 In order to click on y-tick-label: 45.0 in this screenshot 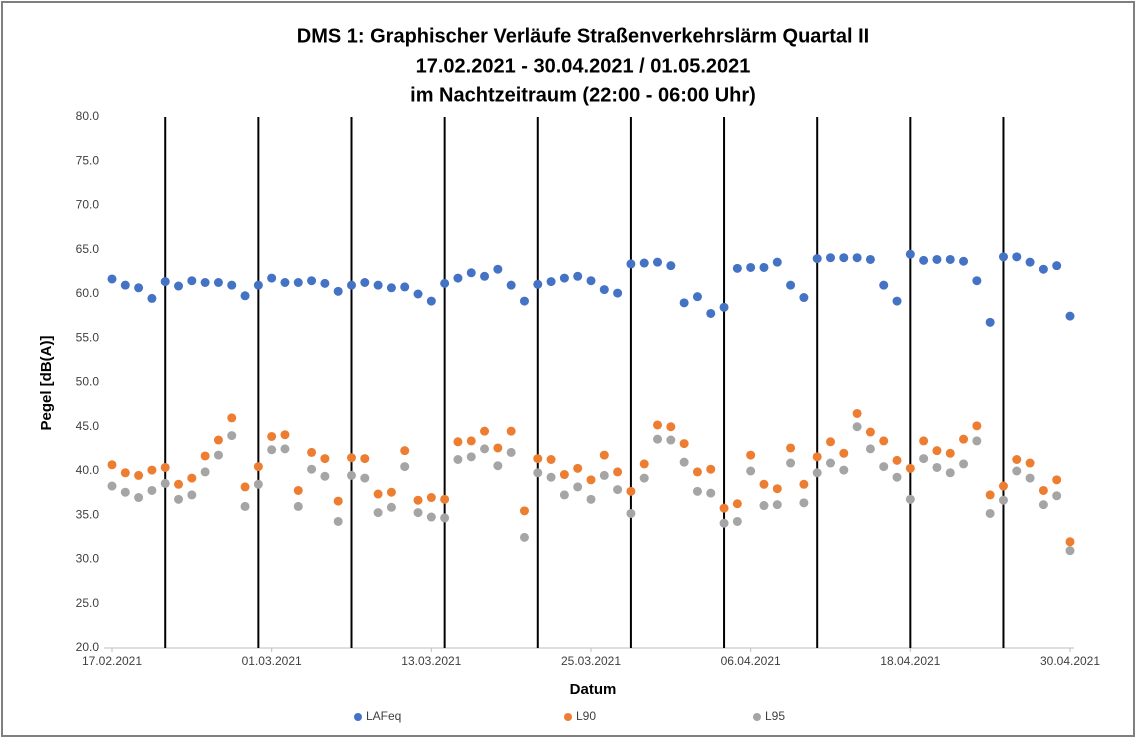, I will do `click(88, 426)`.